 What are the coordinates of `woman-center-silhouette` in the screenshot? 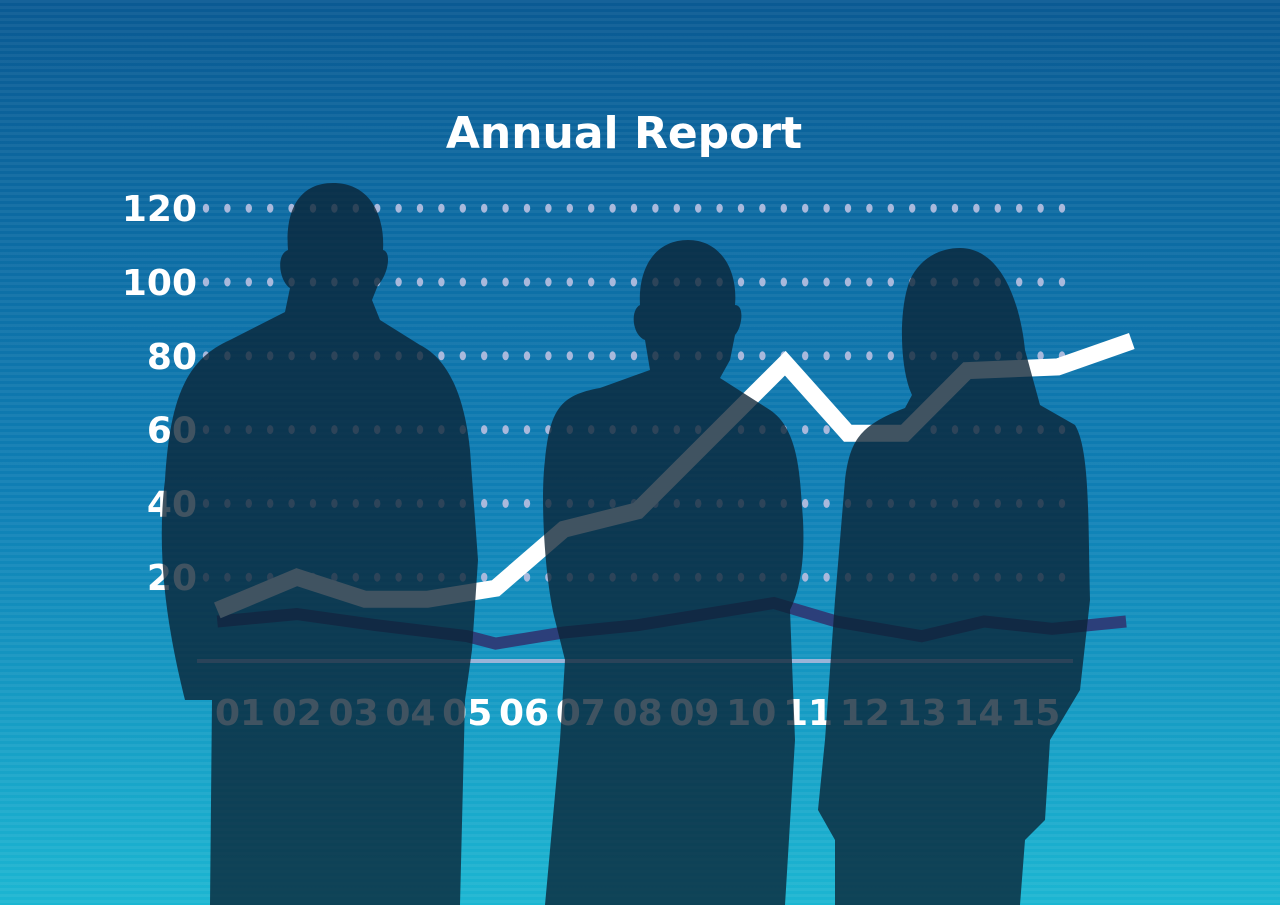 It's located at (673, 572).